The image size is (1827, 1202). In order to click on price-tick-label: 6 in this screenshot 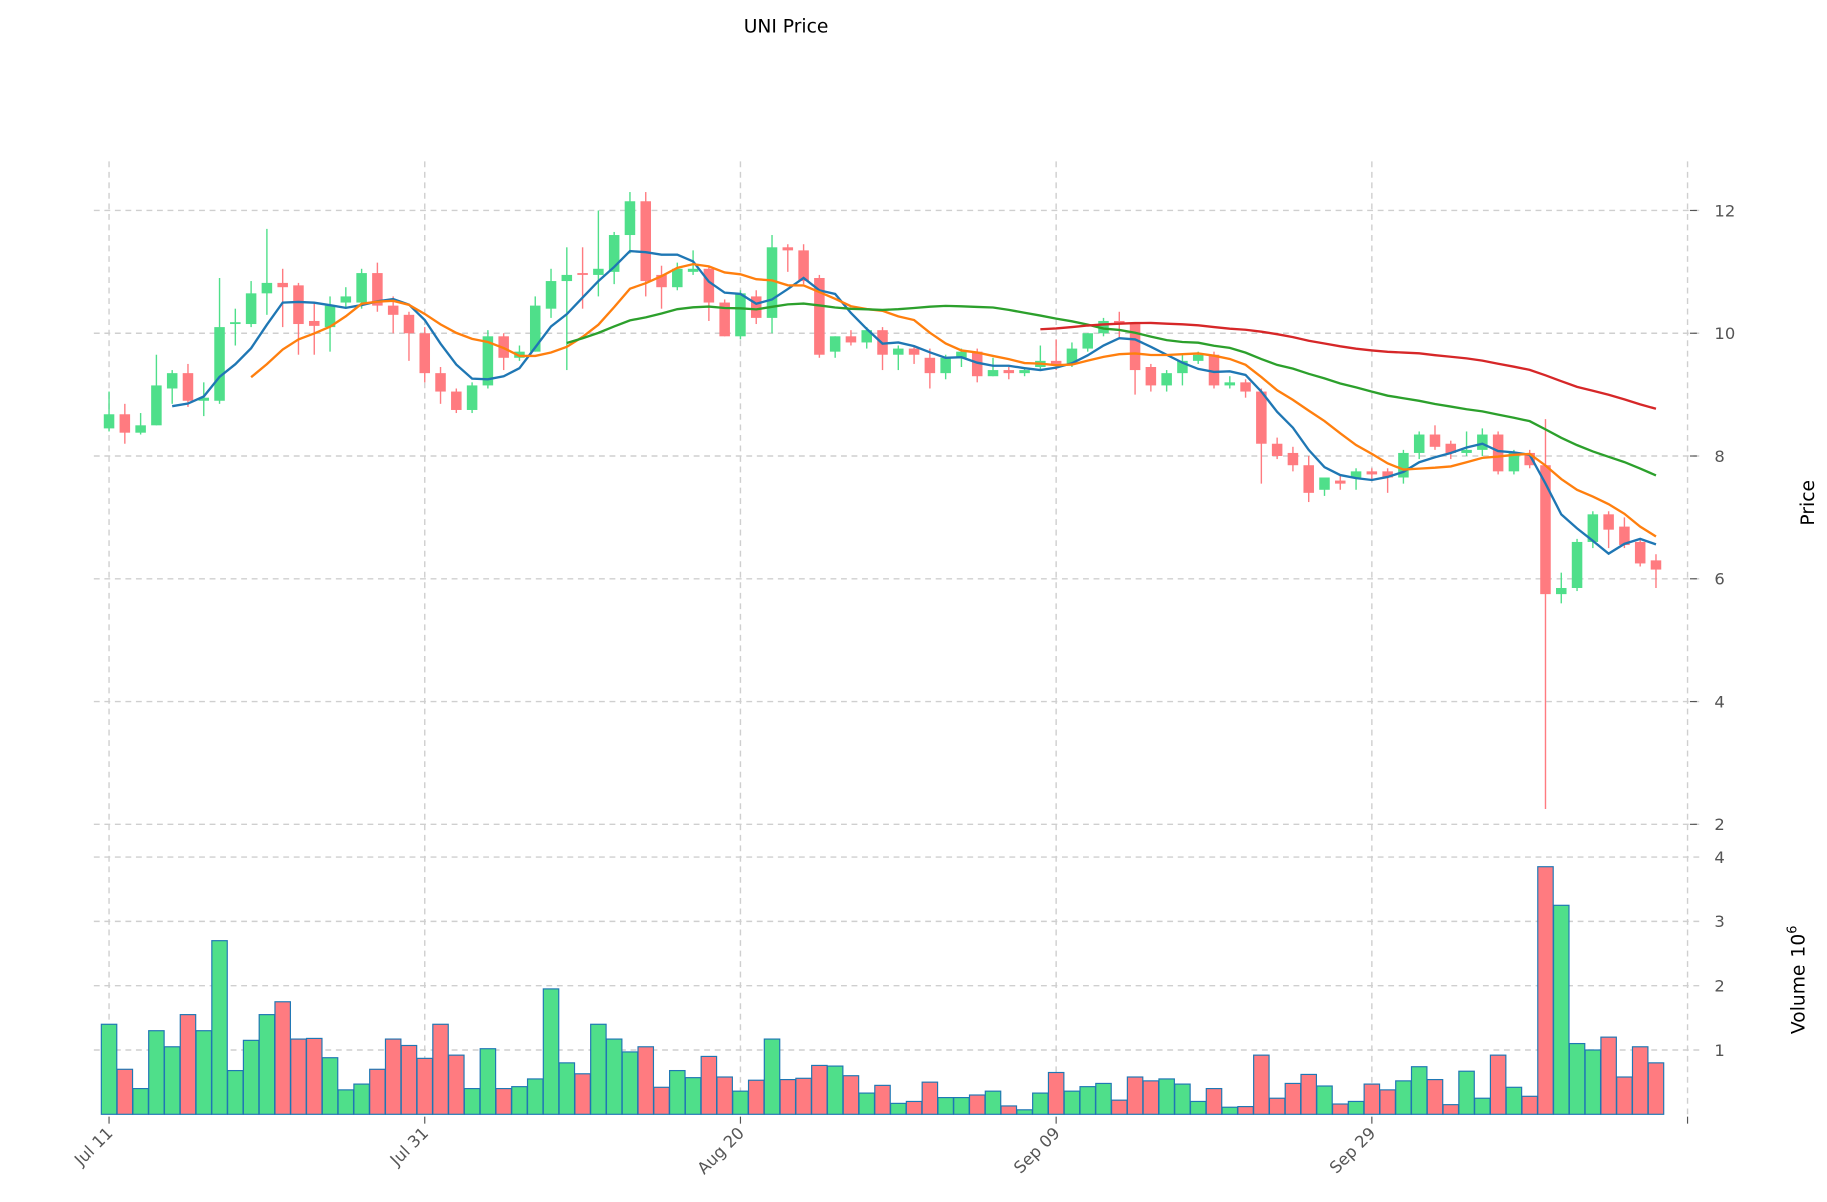, I will do `click(1719, 579)`.